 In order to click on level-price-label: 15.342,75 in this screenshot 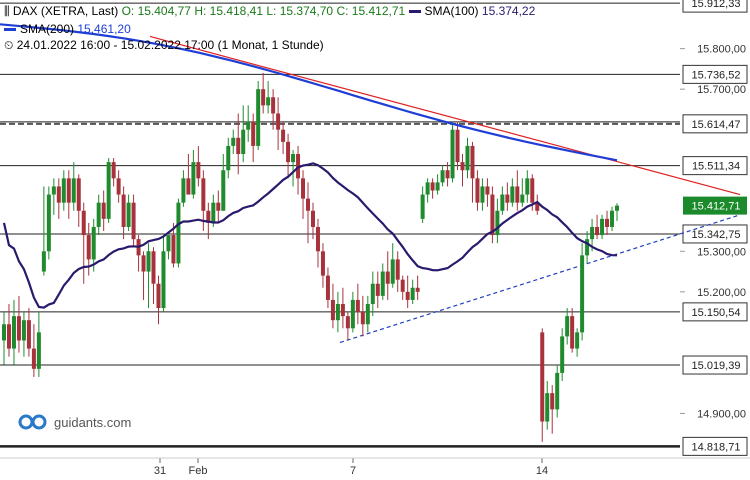, I will do `click(716, 235)`.